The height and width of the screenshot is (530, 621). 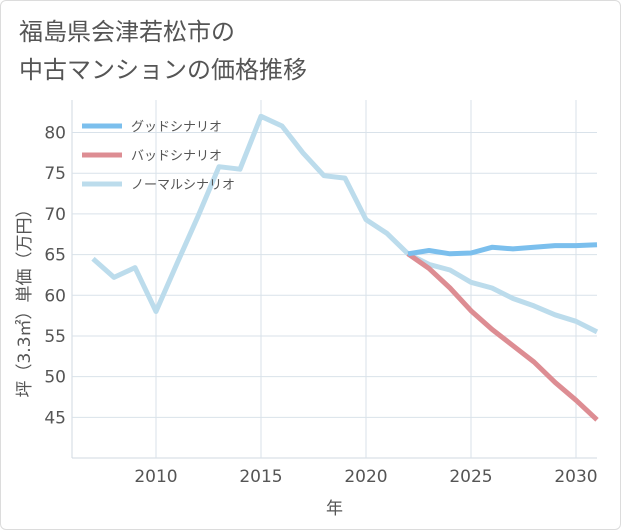 What do you see at coordinates (127, 32) in the screenshot?
I see `chart-title-line-1: 福島県会津若松市の` at bounding box center [127, 32].